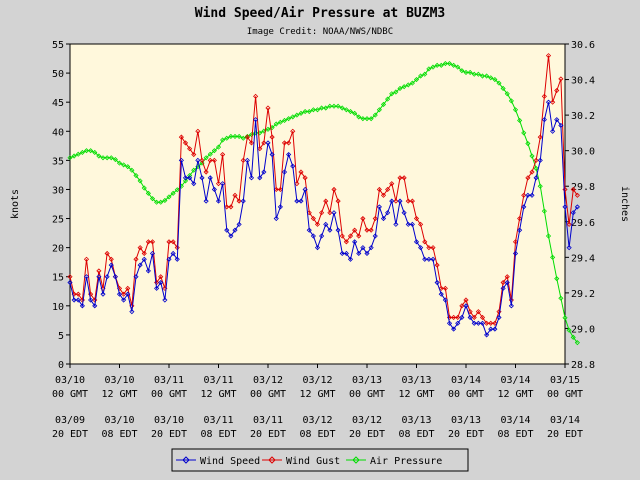  Describe the element at coordinates (58, 278) in the screenshot. I see `left-tick-label: 15` at that location.